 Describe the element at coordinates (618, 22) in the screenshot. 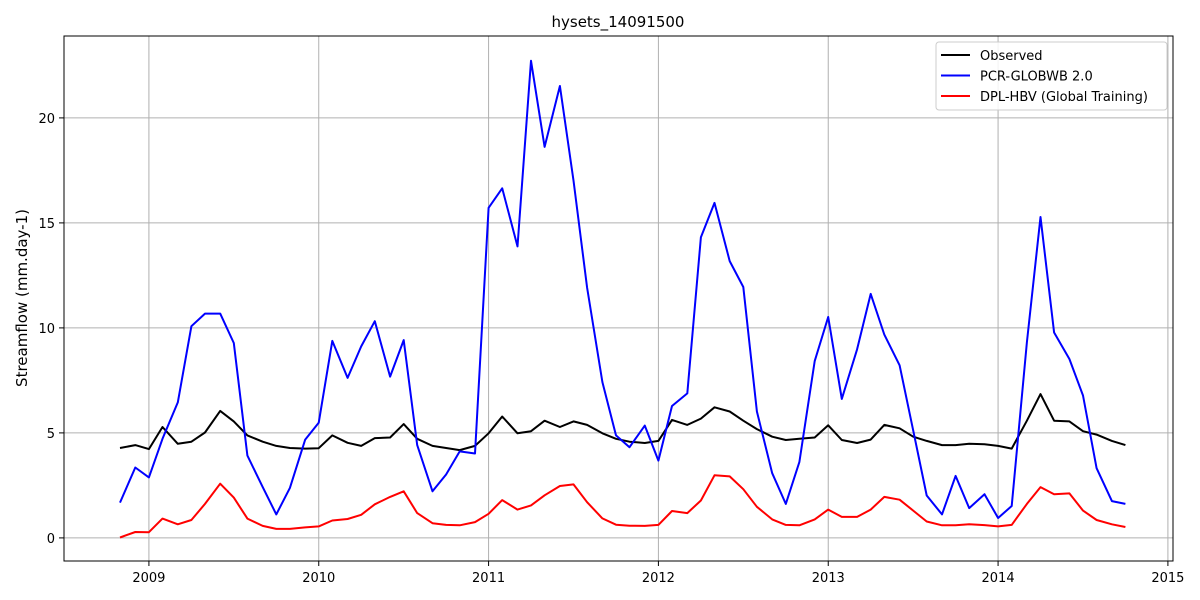

I see `chart-title: hysets_14091500` at that location.